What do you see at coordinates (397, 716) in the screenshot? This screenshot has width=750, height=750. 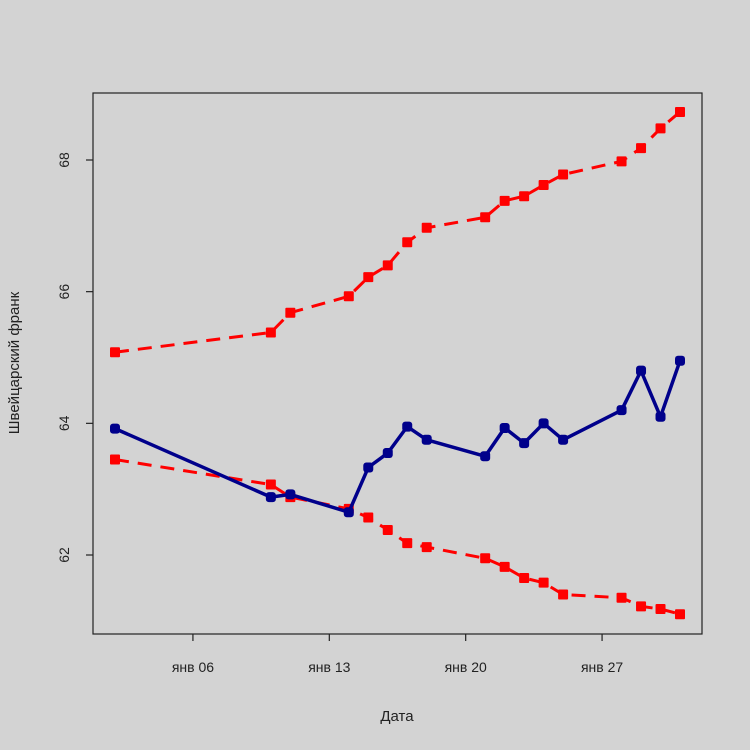 I see `x-axis-title: Дата` at bounding box center [397, 716].